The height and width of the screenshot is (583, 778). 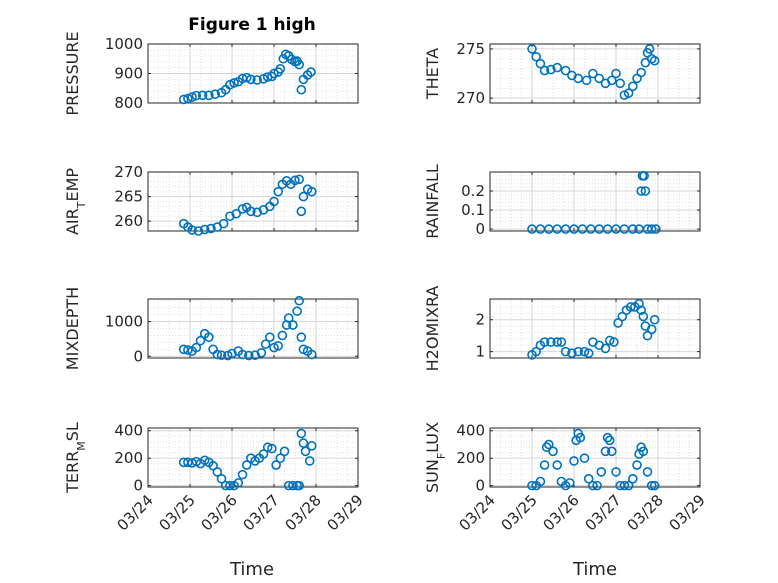 I want to click on subplot-mixdepth: 0 1000 MIXDEPTH, so click(x=211, y=328).